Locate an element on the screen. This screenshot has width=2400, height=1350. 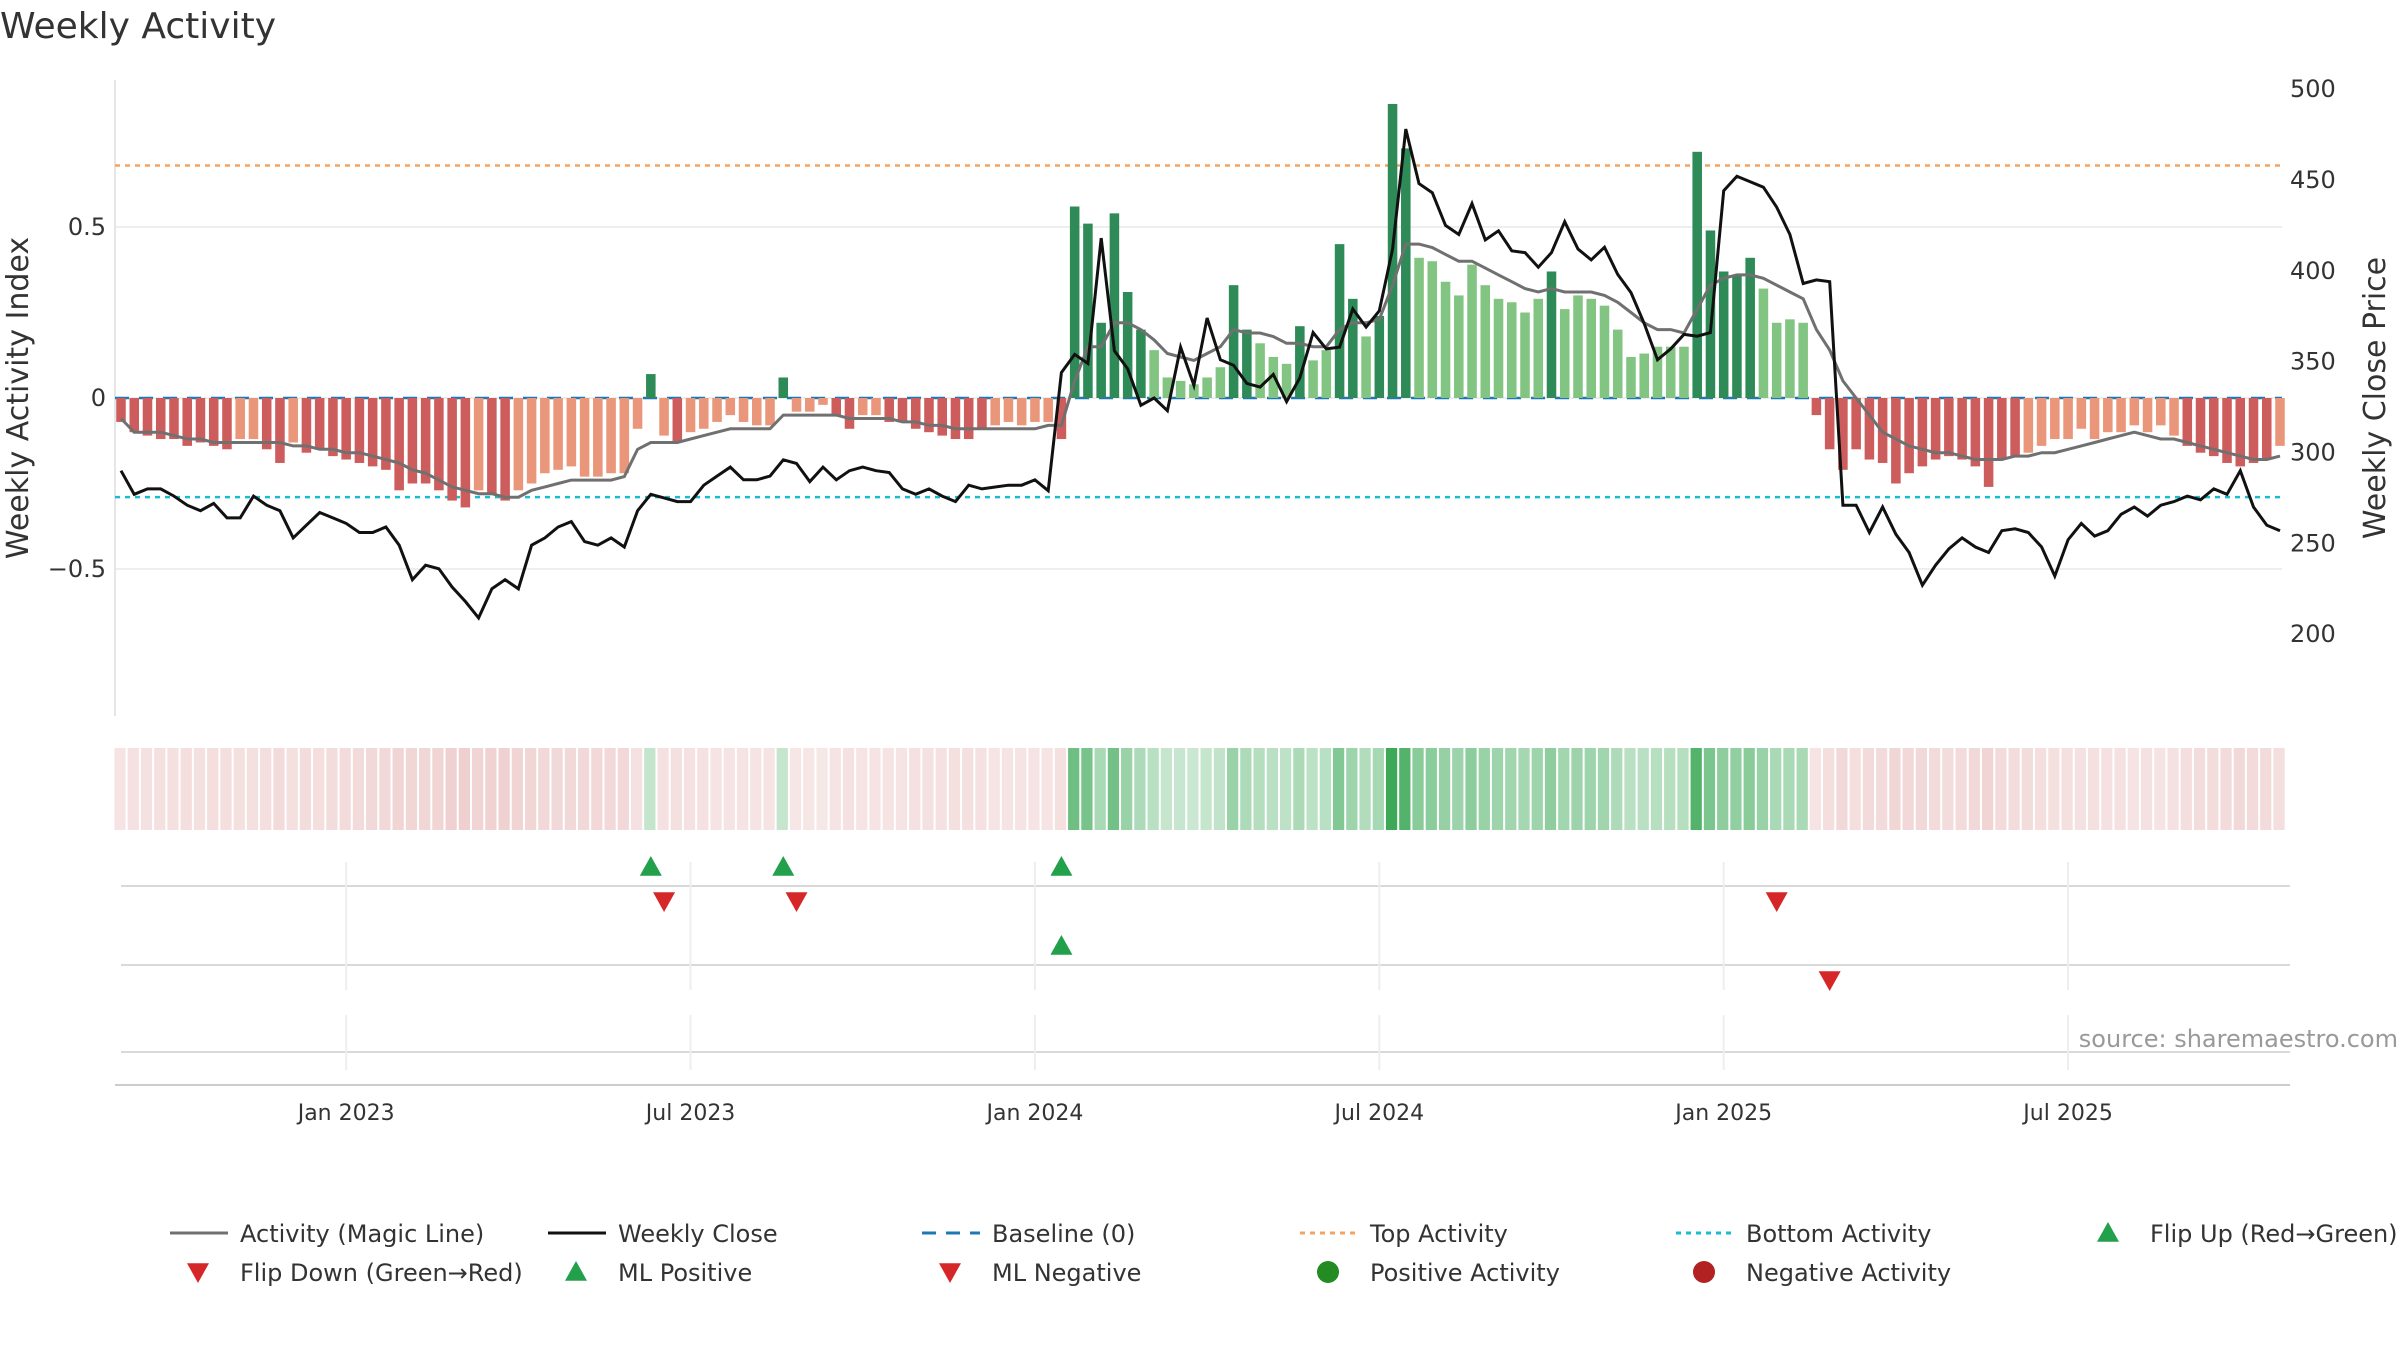
legend-label: Positive Activity is located at coordinates (1465, 1273).